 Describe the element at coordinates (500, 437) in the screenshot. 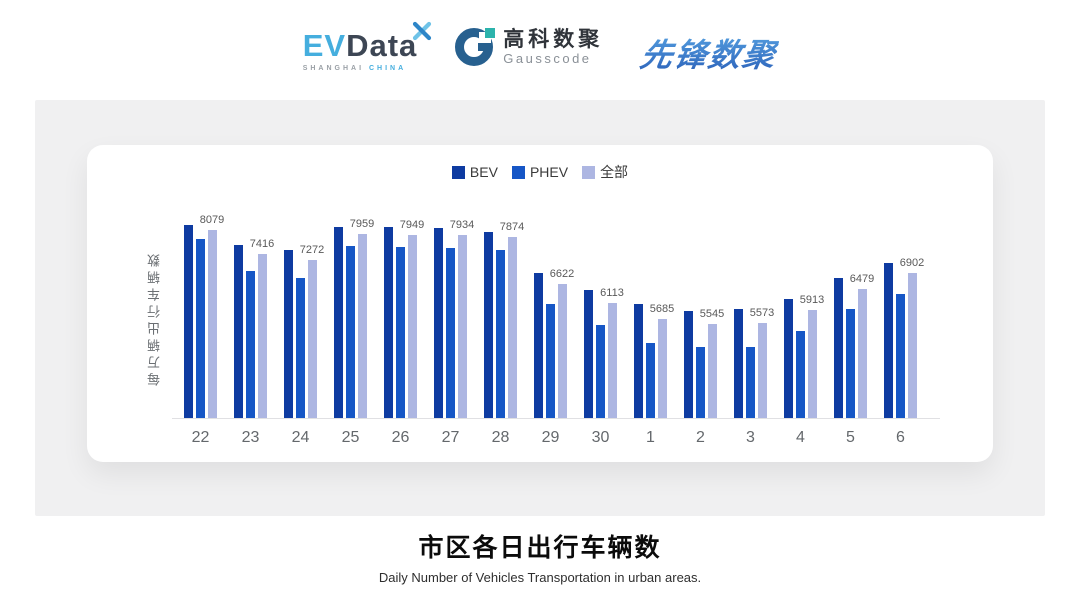

I see `category-label-28: 28` at that location.